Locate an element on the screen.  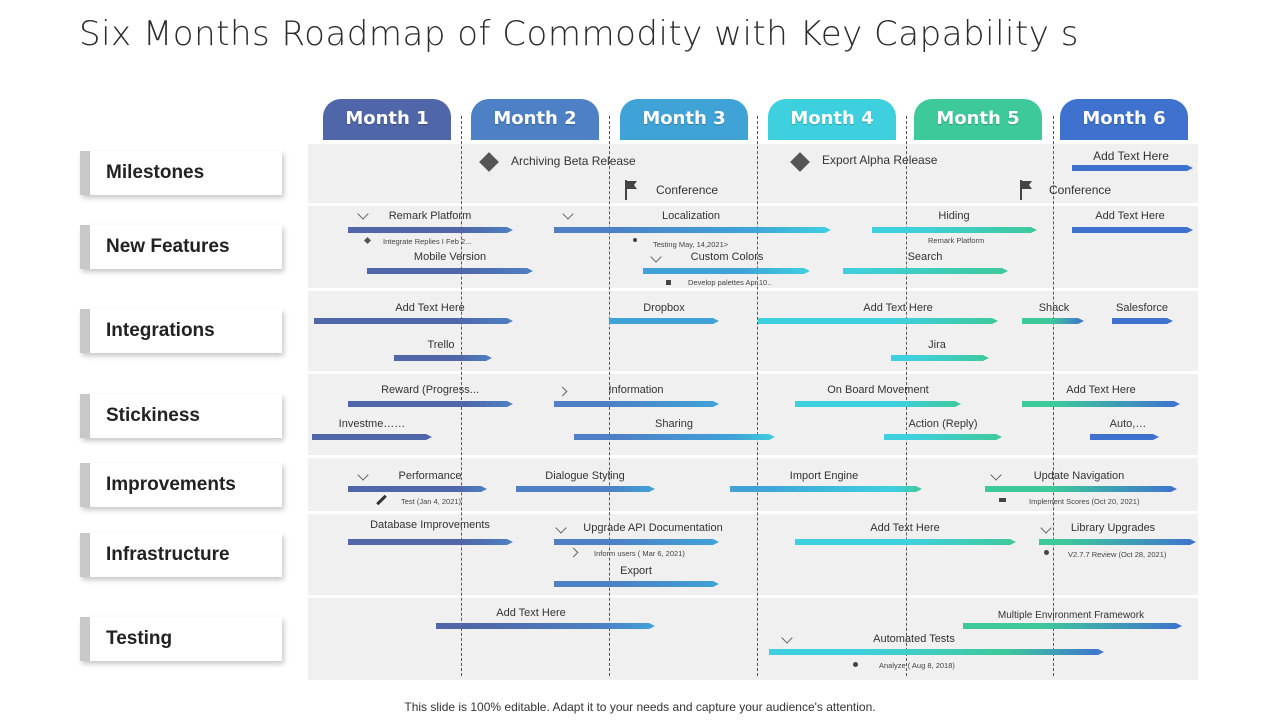
row-label-stickiness: Stickiness is located at coordinates (181, 416).